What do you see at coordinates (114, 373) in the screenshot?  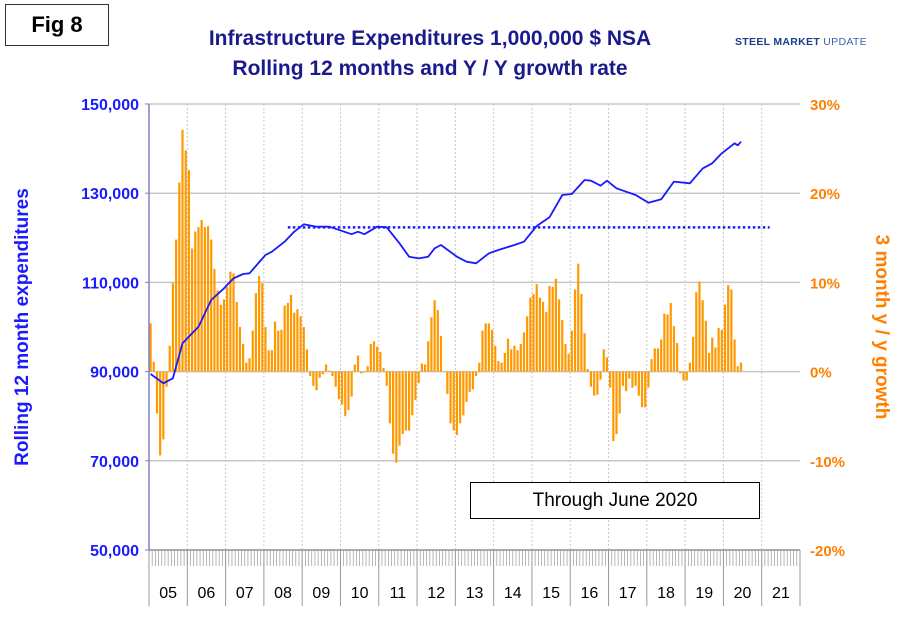 I see `y-tick-left: 90,000` at bounding box center [114, 373].